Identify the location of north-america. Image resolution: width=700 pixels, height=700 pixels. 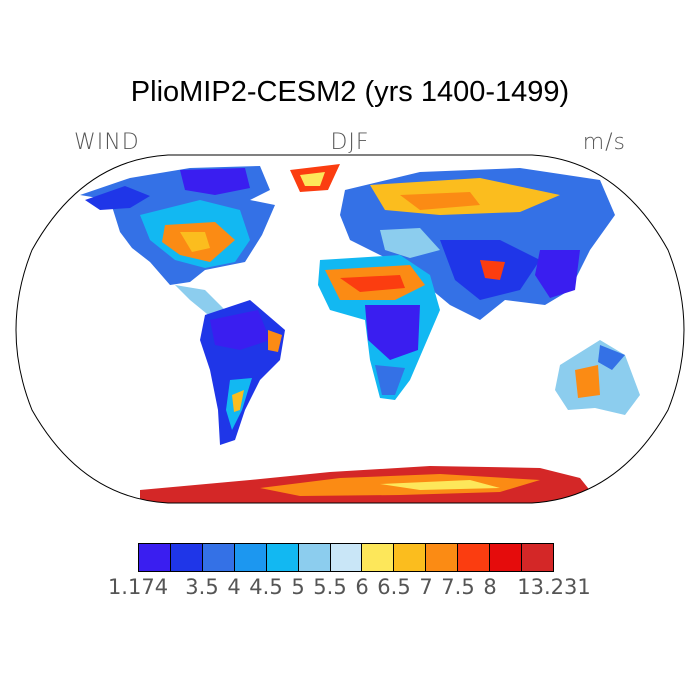
(210, 241).